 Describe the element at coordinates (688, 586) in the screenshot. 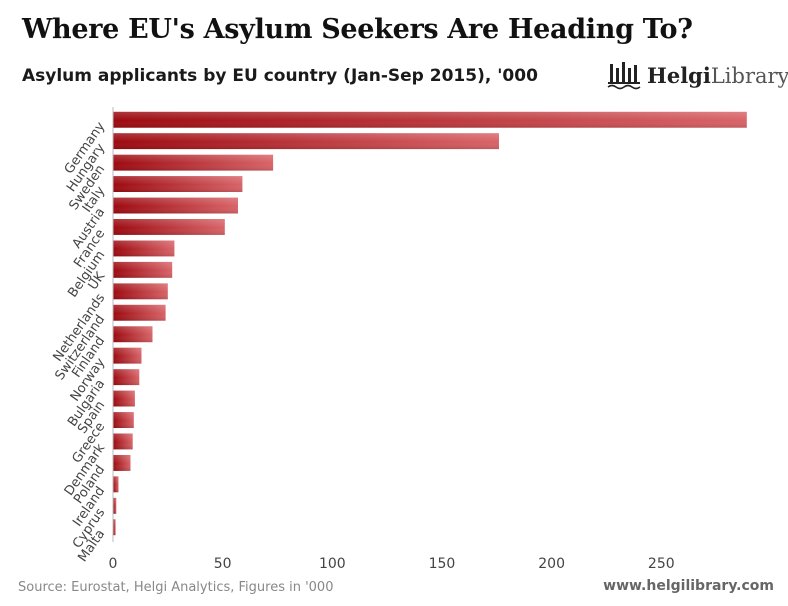

I see `website-link: www.helgilibrary.com` at that location.